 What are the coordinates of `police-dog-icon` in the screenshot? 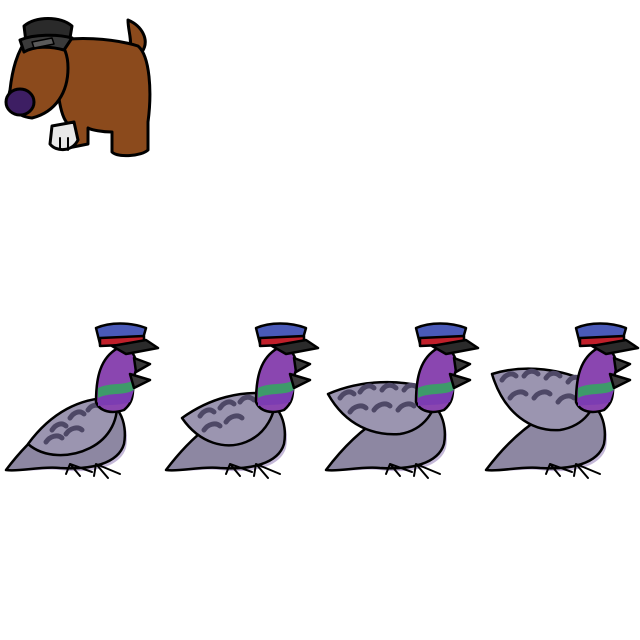 It's located at (78, 87).